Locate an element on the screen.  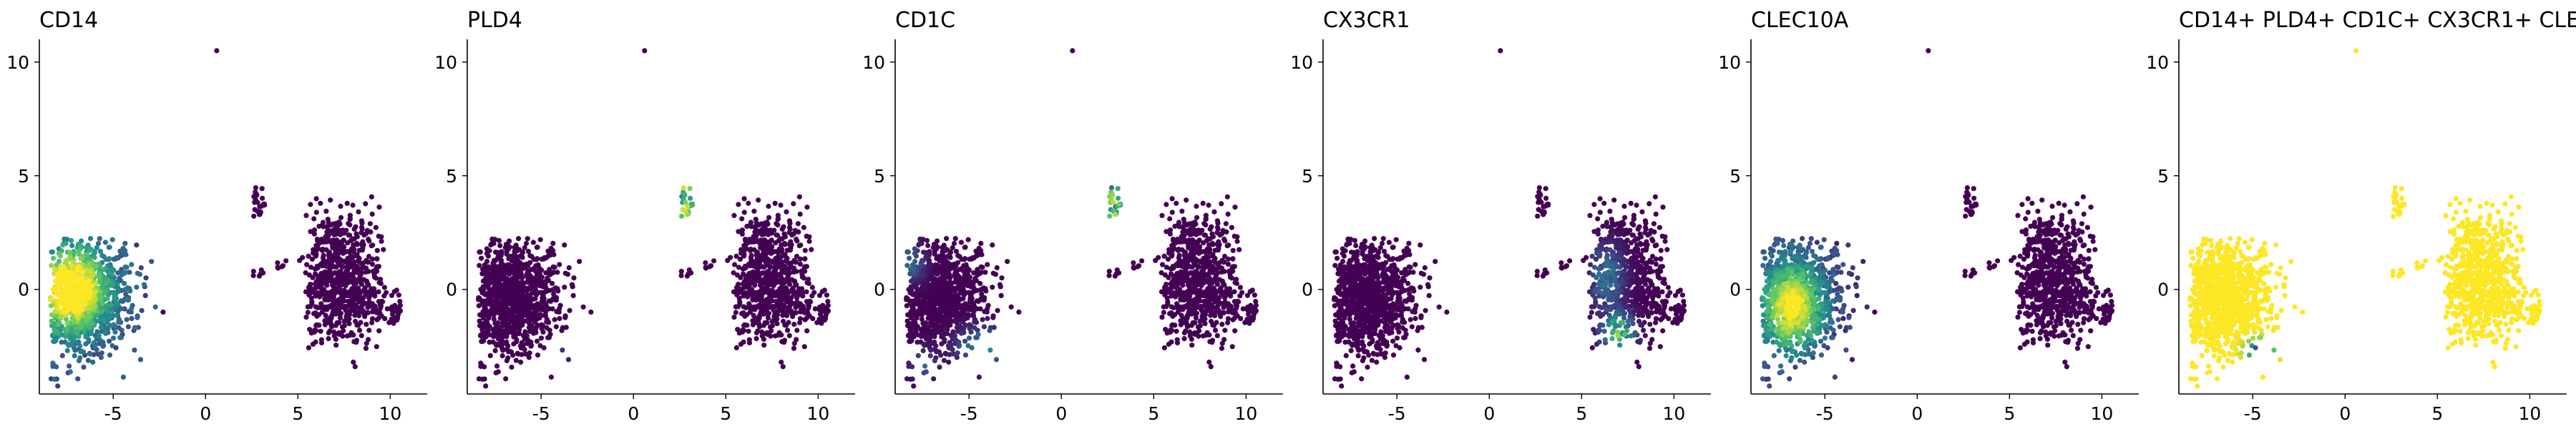
y-tick-label: 5 is located at coordinates (451, 176).